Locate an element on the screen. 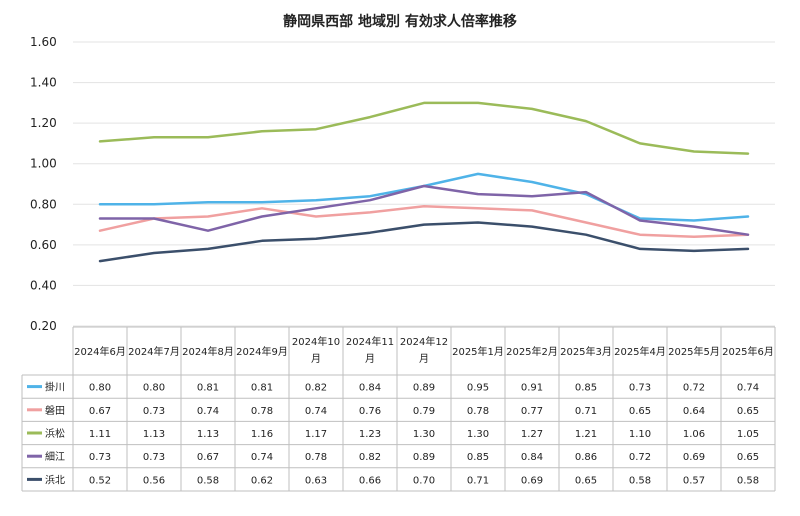 The height and width of the screenshot is (516, 800). x-category-label: 2025年5月 is located at coordinates (694, 351).